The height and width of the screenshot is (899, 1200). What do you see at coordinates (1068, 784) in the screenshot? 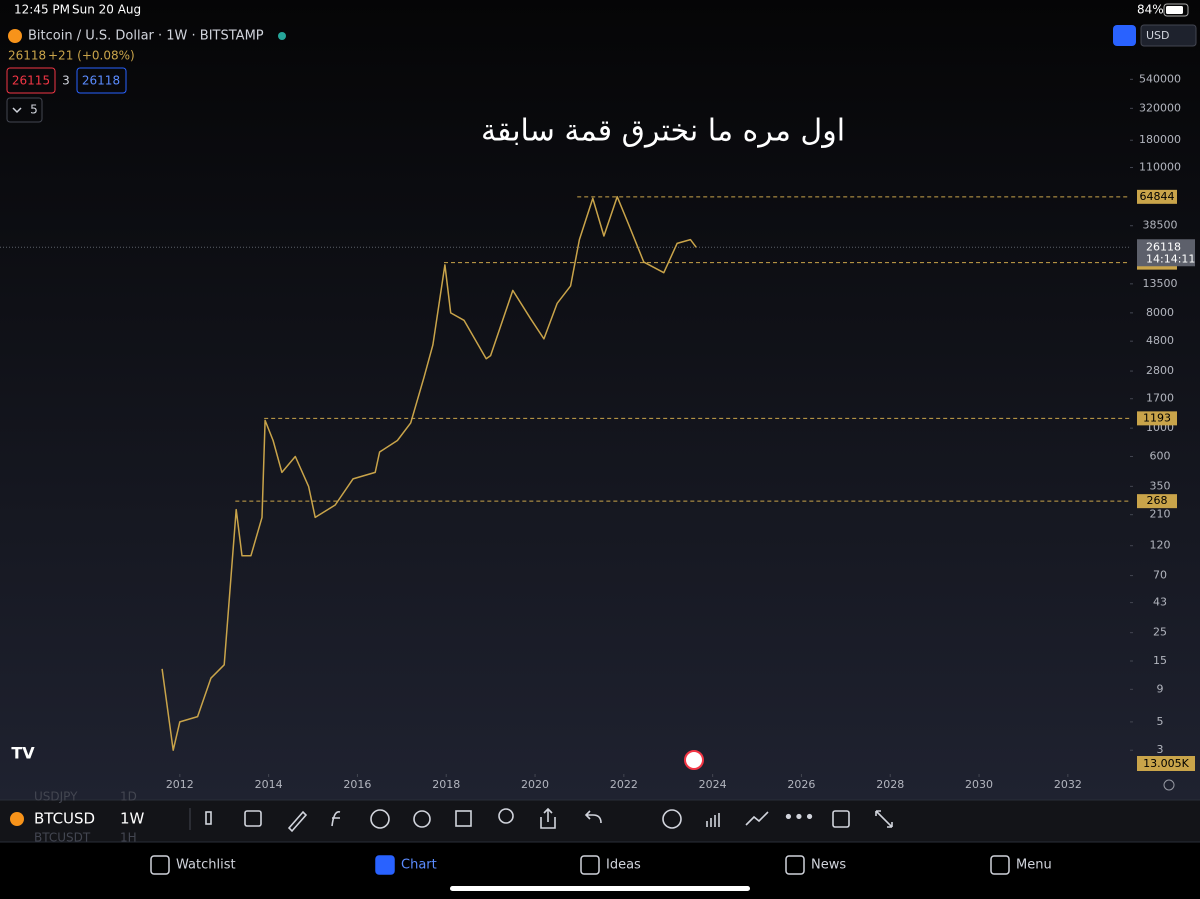
I see `x-tick-label: 2032` at bounding box center [1068, 784].